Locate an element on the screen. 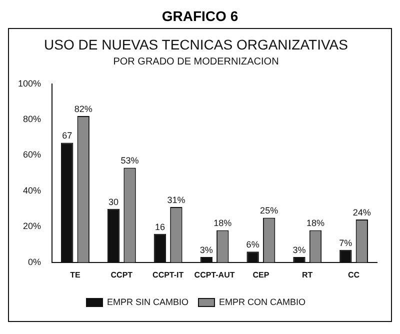 The height and width of the screenshot is (334, 400). data-label: 16 is located at coordinates (159, 227).